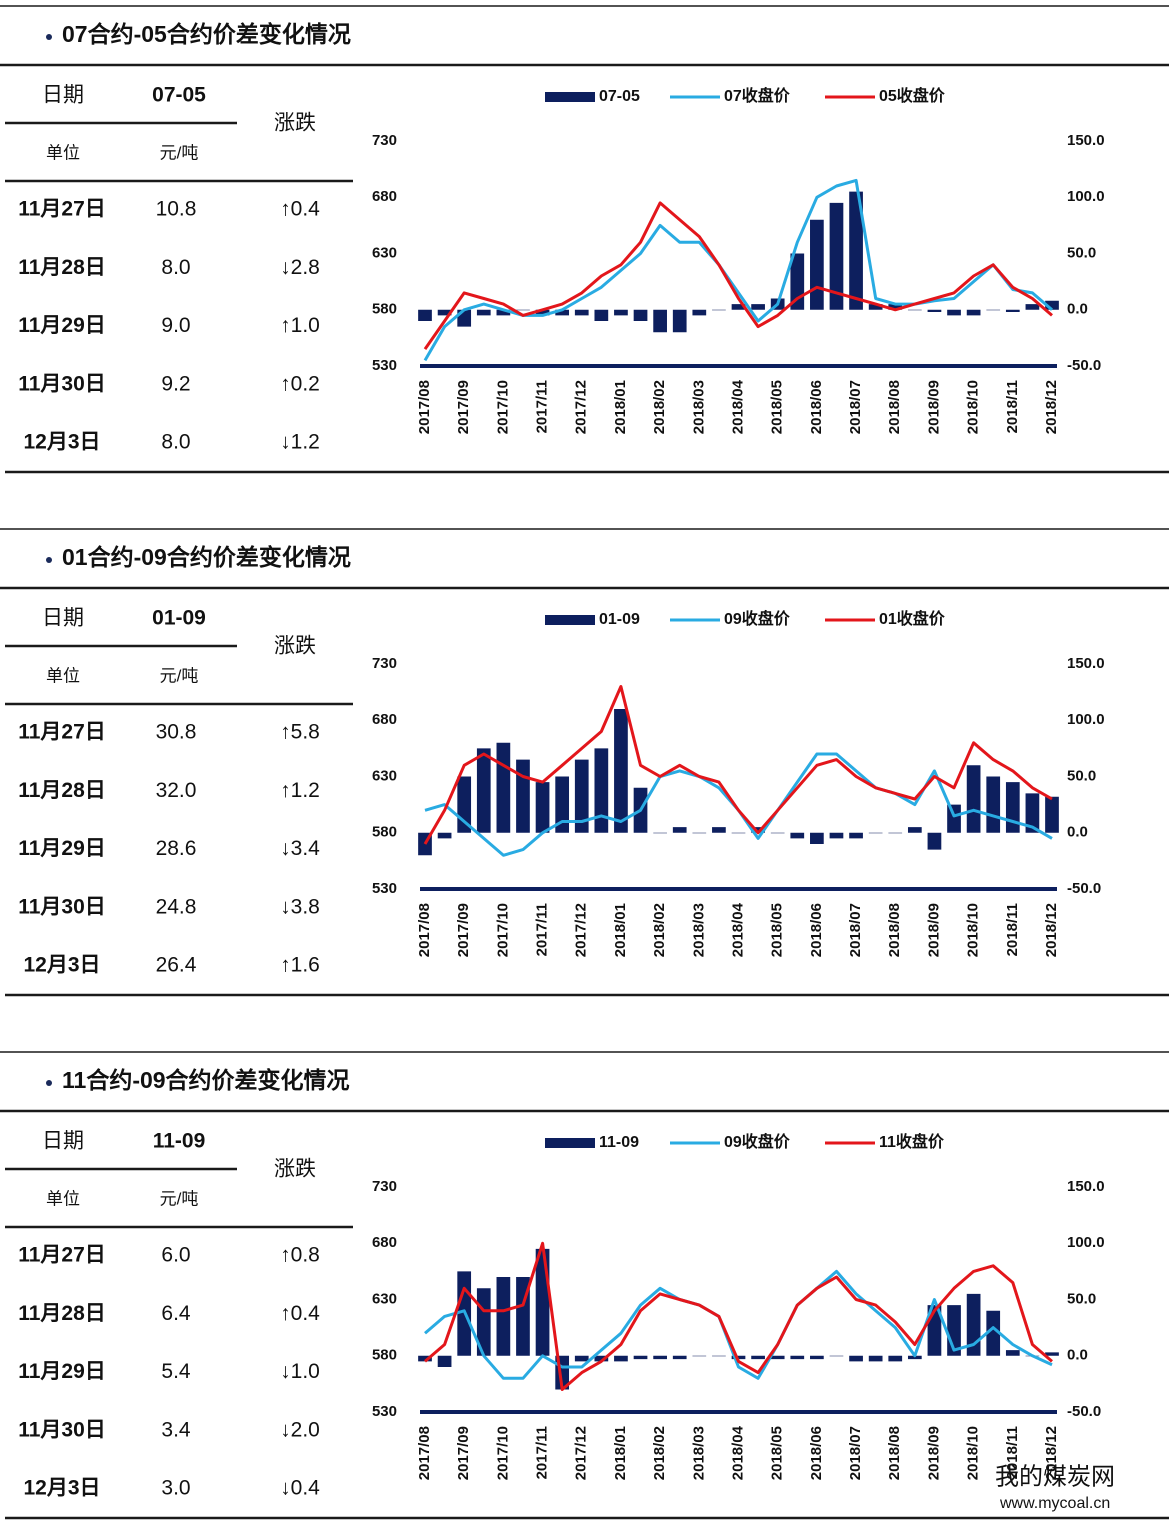  I want to click on legend-label: 09收盘价, so click(757, 1141).